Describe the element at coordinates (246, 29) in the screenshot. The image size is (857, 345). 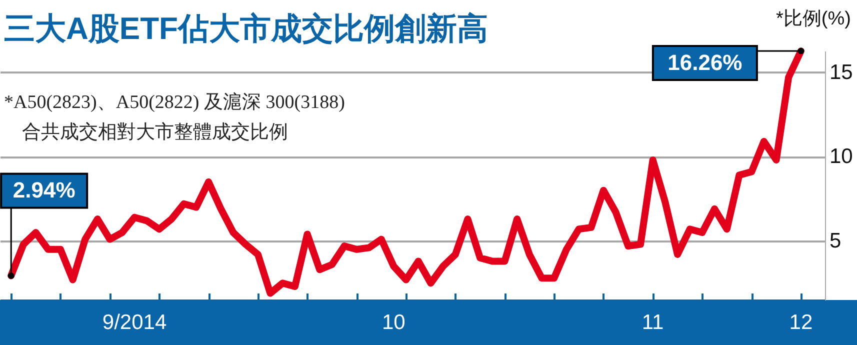
I see `chart-title: 三大A股ETF佔大市成交比例創新高` at that location.